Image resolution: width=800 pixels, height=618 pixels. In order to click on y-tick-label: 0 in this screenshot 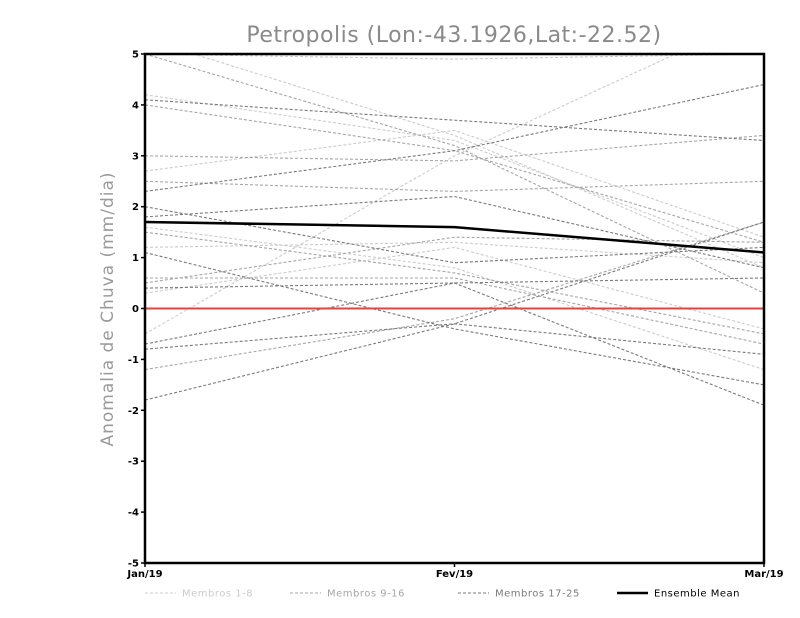, I will do `click(135, 309)`.